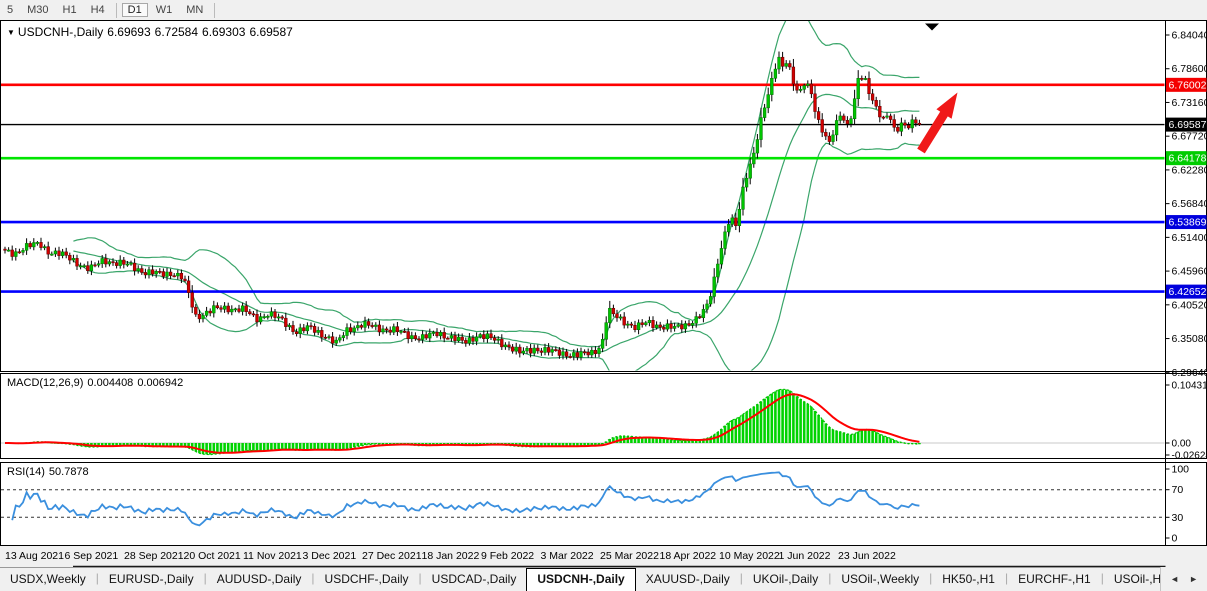 Image resolution: width=1207 pixels, height=591 pixels. What do you see at coordinates (34, 556) in the screenshot?
I see `date-label: 13 Aug 2021` at bounding box center [34, 556].